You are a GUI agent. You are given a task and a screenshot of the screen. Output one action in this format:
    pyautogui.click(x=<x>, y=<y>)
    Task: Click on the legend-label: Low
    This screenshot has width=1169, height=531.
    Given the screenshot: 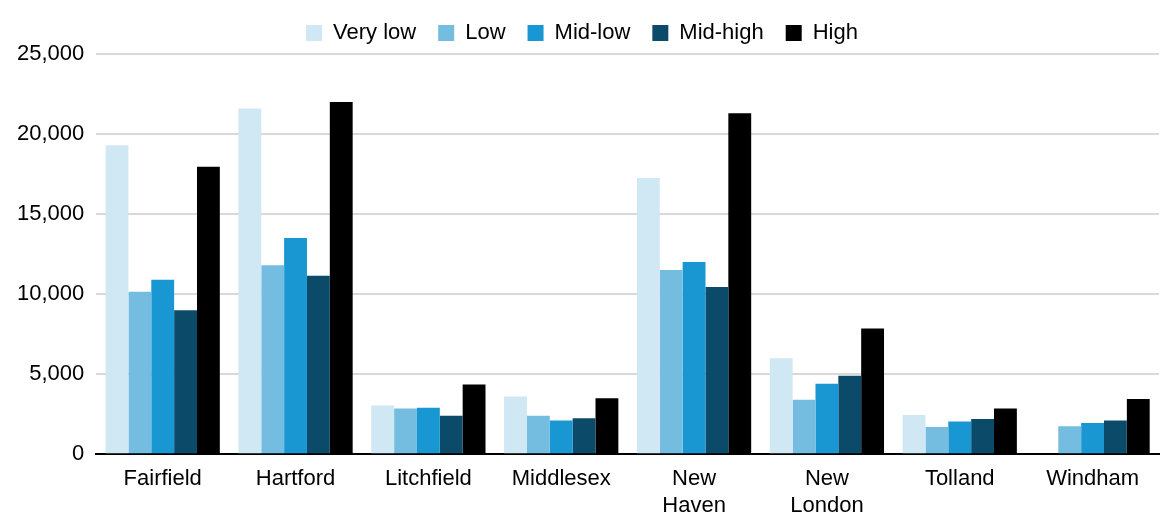 What is the action you would take?
    pyautogui.click(x=485, y=32)
    